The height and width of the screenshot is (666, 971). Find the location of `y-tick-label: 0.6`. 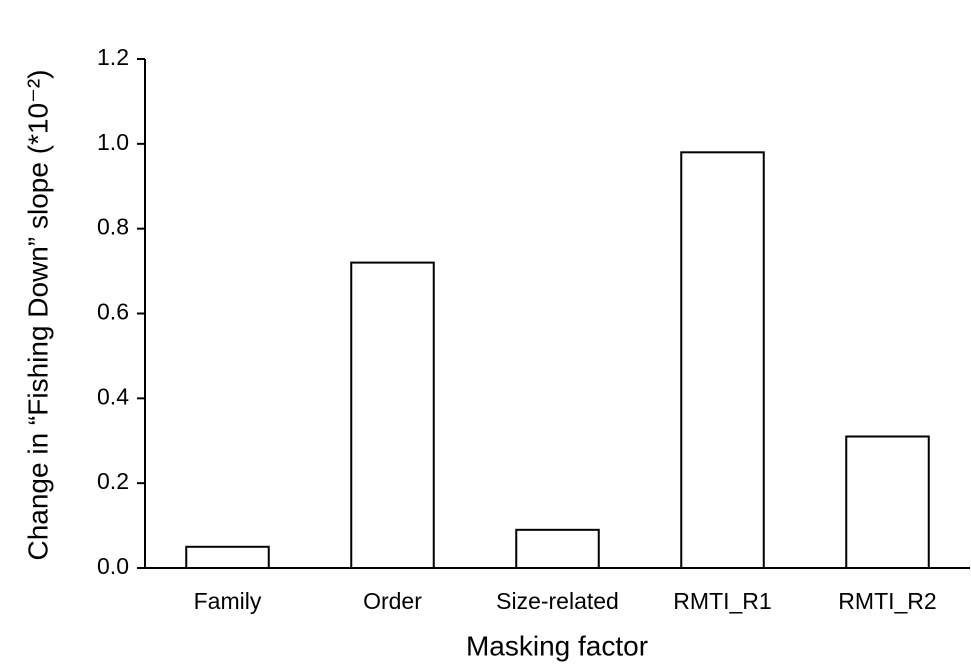

y-tick-label: 0.6 is located at coordinates (113, 312).